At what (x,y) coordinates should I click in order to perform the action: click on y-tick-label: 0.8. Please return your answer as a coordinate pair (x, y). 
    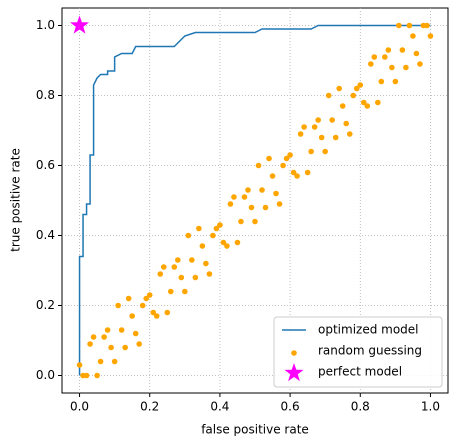
    Looking at the image, I should click on (45, 95).